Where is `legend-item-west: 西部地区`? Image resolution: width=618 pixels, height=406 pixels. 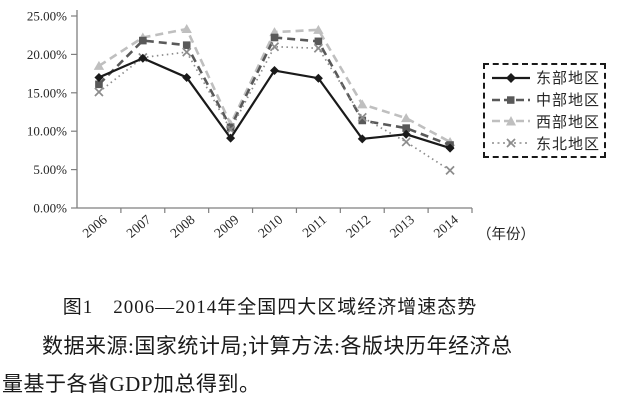 legend-item-west: 西部地区 is located at coordinates (546, 122).